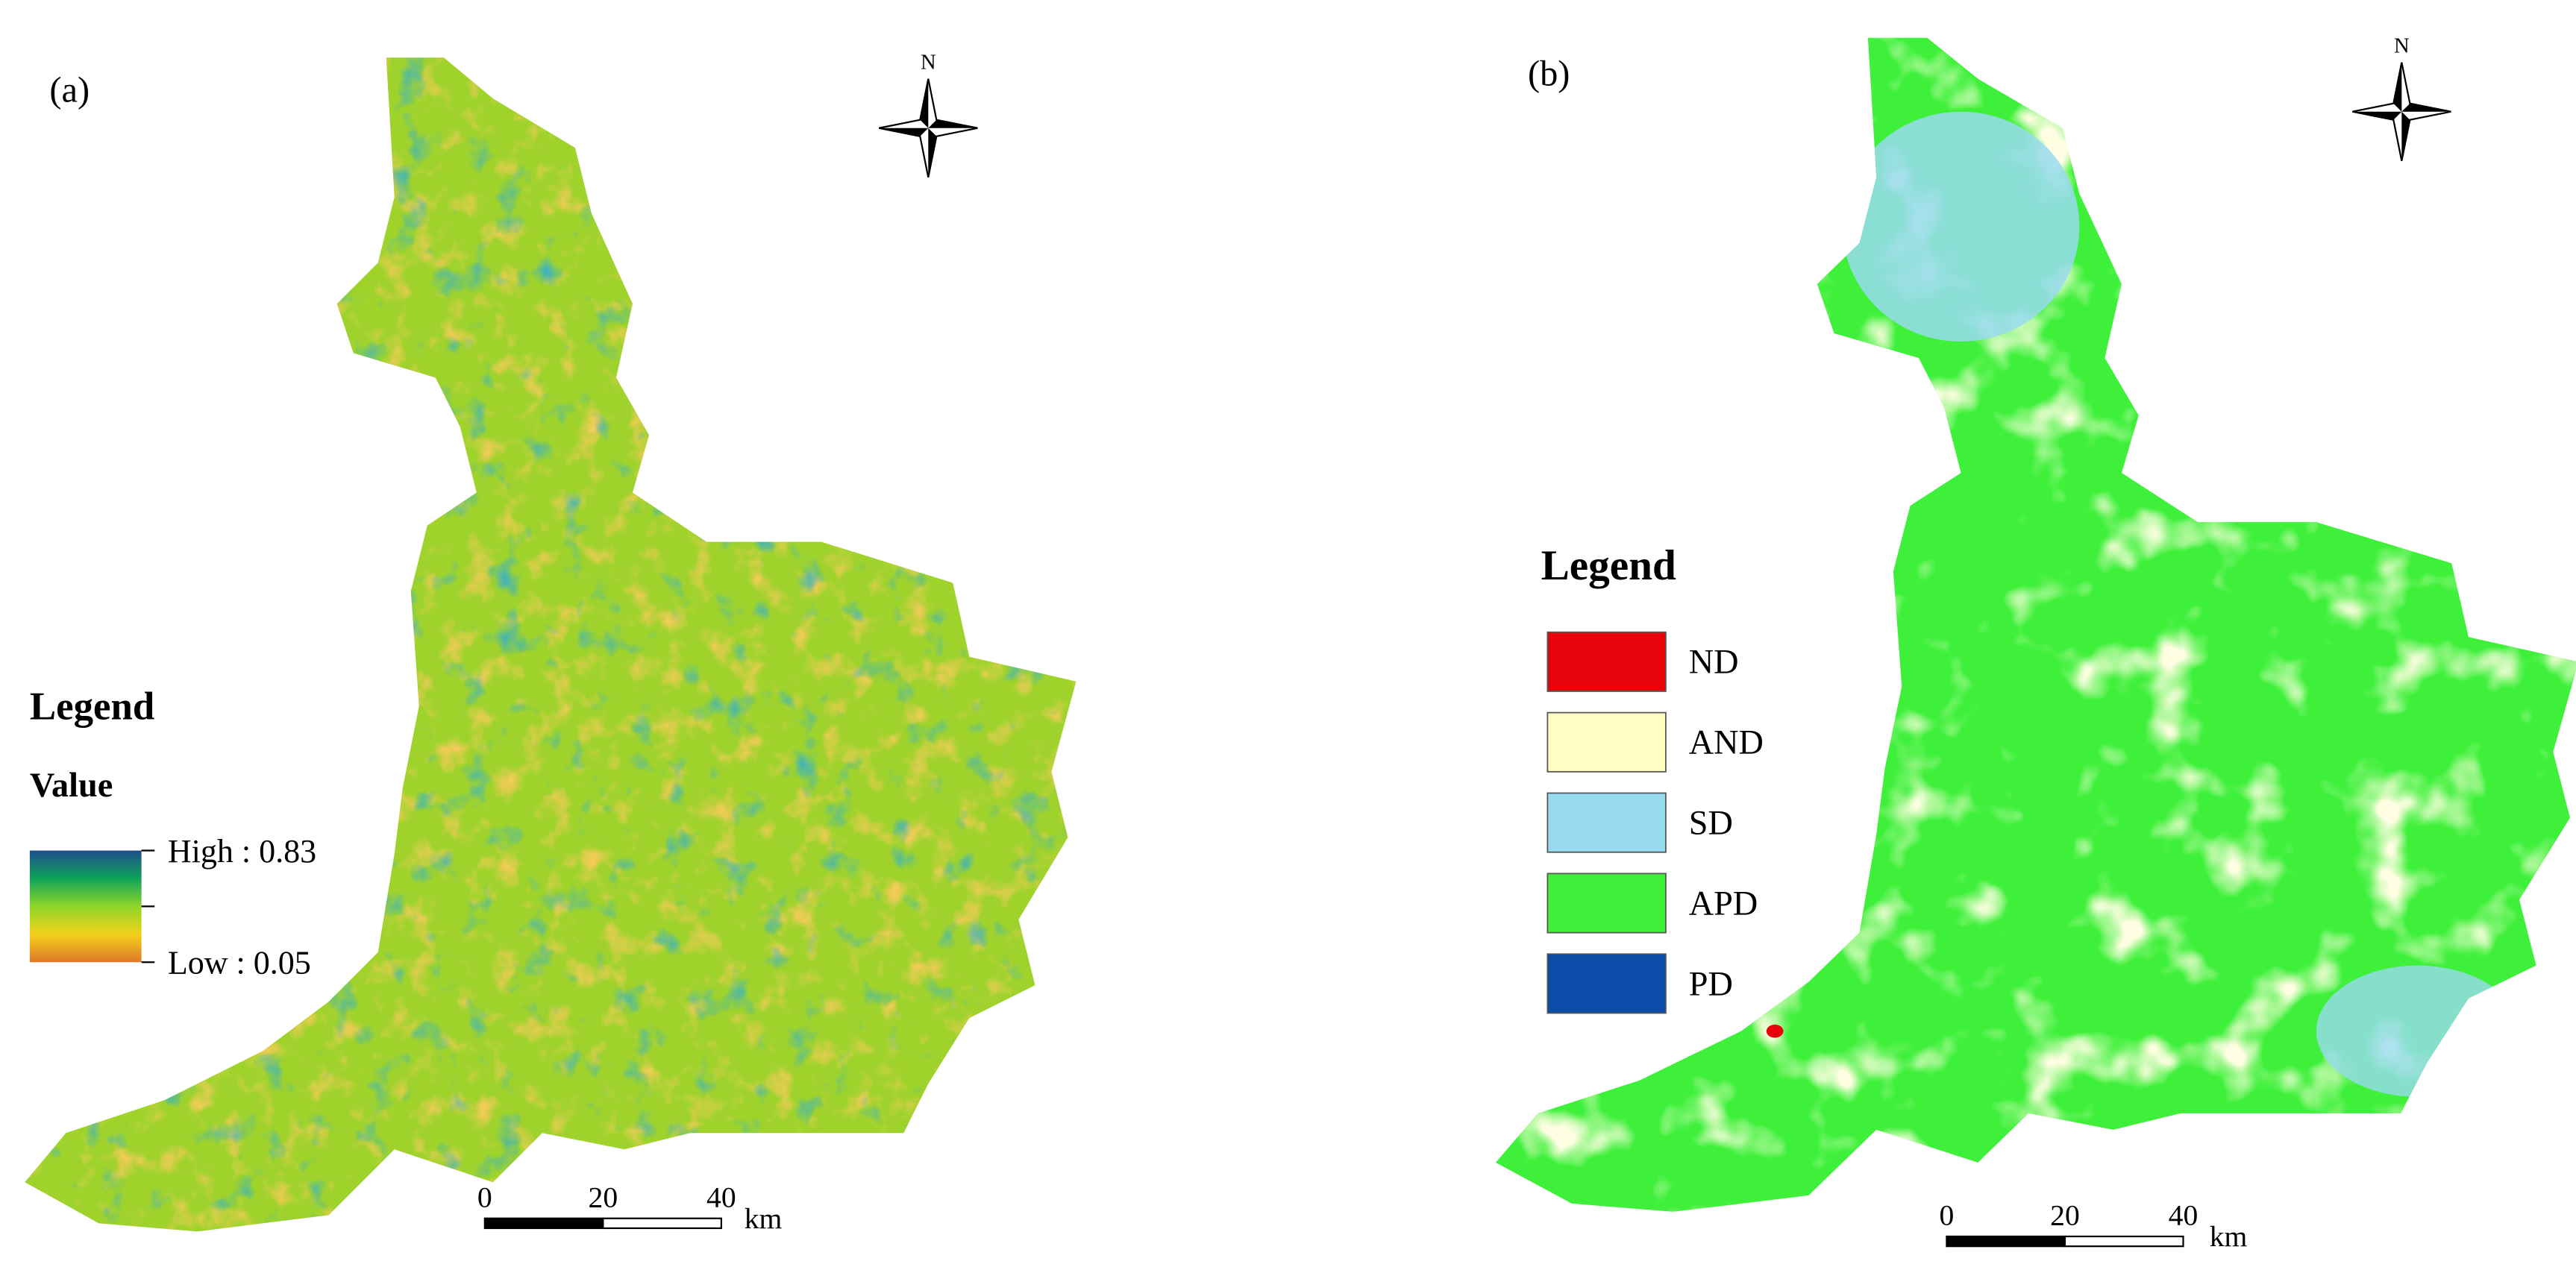  I want to click on legend-label: ND, so click(1714, 662).